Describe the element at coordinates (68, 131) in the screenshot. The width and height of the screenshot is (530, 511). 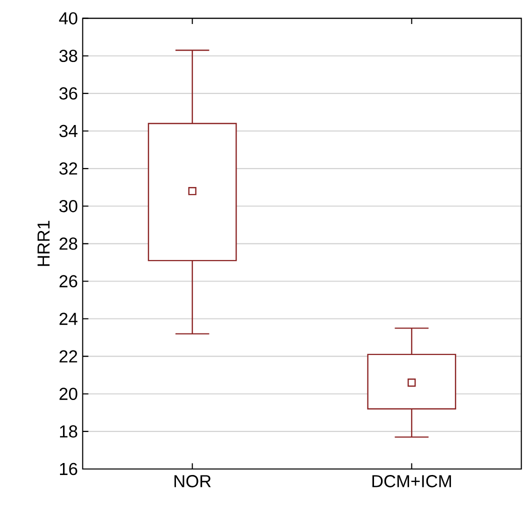
I see `y-tick-label: 34` at that location.